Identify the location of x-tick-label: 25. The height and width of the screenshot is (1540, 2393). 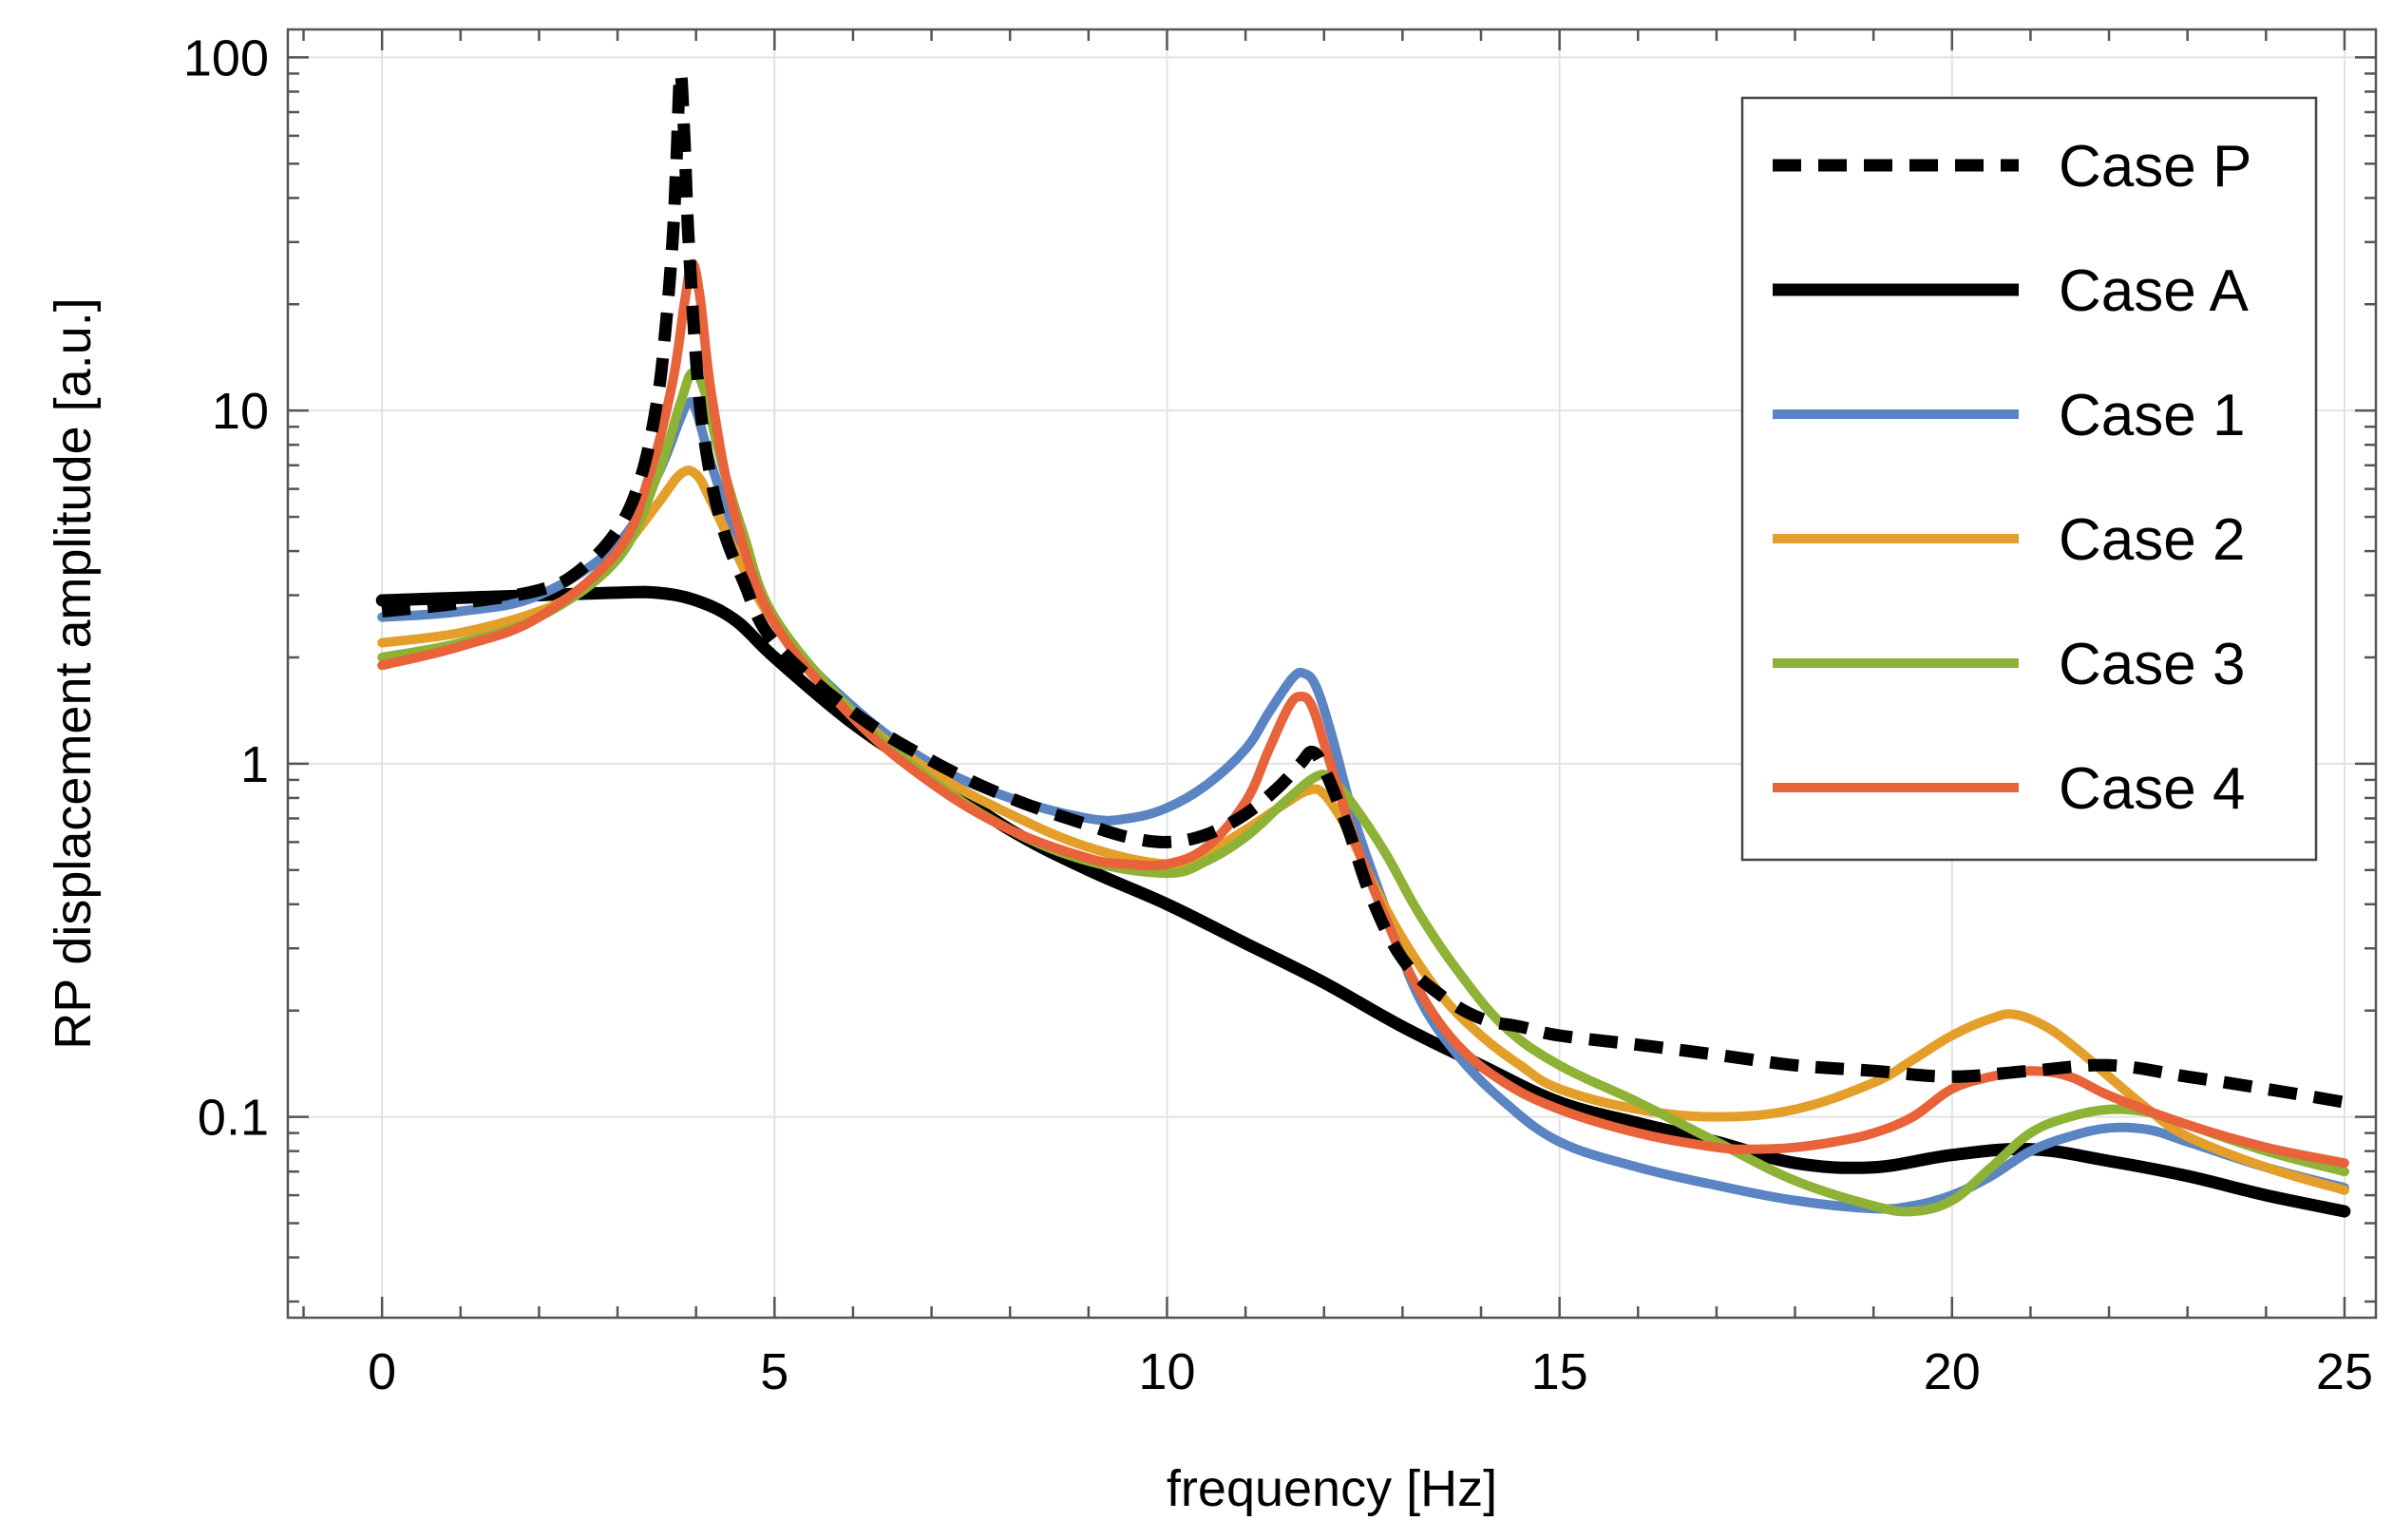
(2344, 1371).